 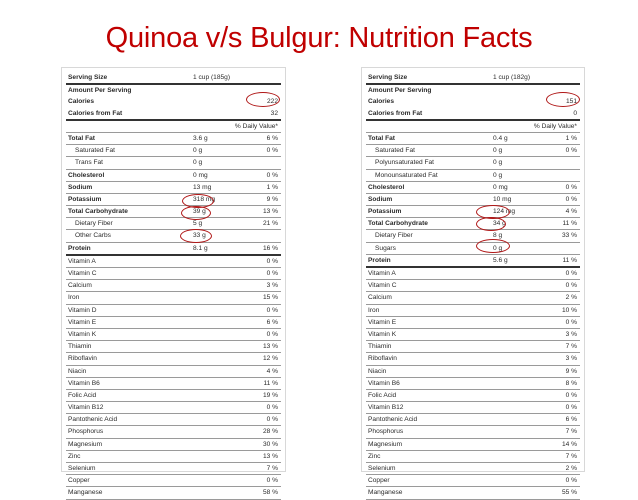 I want to click on nutrient-row: Sugars 0 g, so click(x=473, y=249).